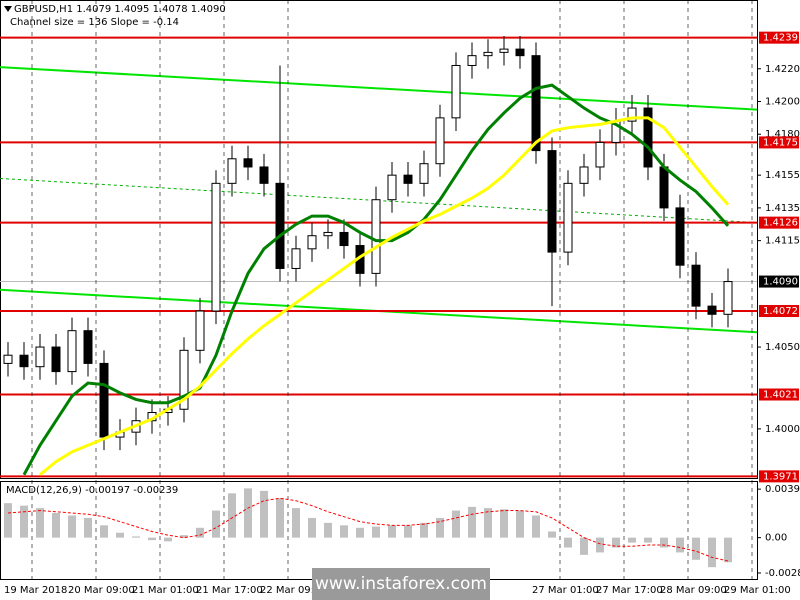  Describe the element at coordinates (401, 584) in the screenshot. I see `watermark-box` at that location.